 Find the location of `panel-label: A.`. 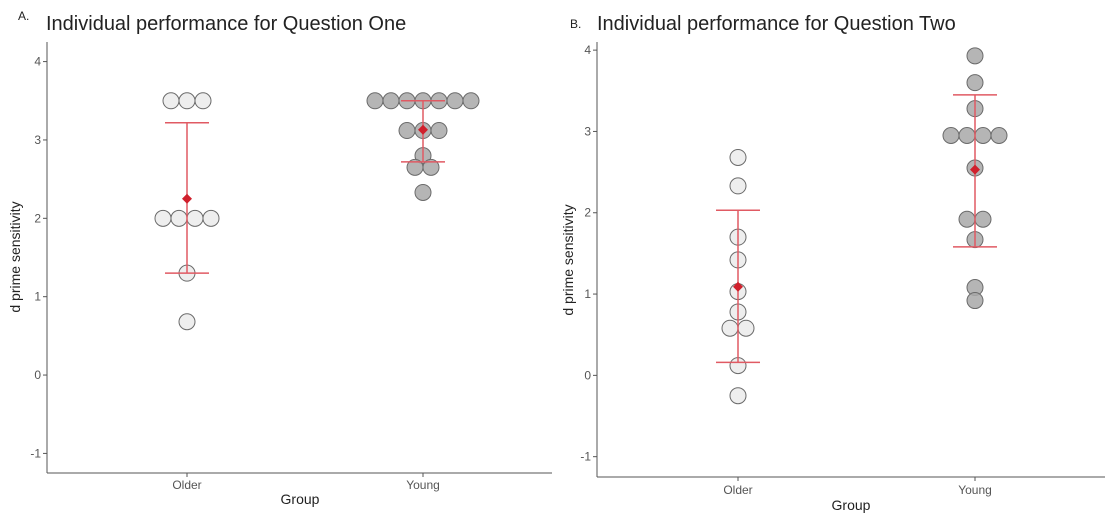

panel-label: A. is located at coordinates (23, 16).